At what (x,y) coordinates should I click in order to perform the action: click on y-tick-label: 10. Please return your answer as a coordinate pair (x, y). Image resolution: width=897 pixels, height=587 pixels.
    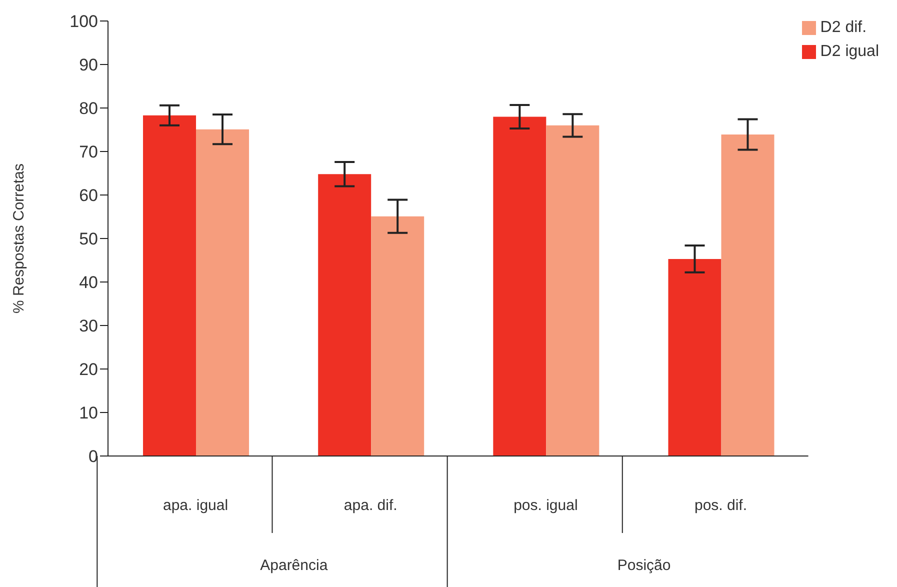
    Looking at the image, I should click on (88, 413).